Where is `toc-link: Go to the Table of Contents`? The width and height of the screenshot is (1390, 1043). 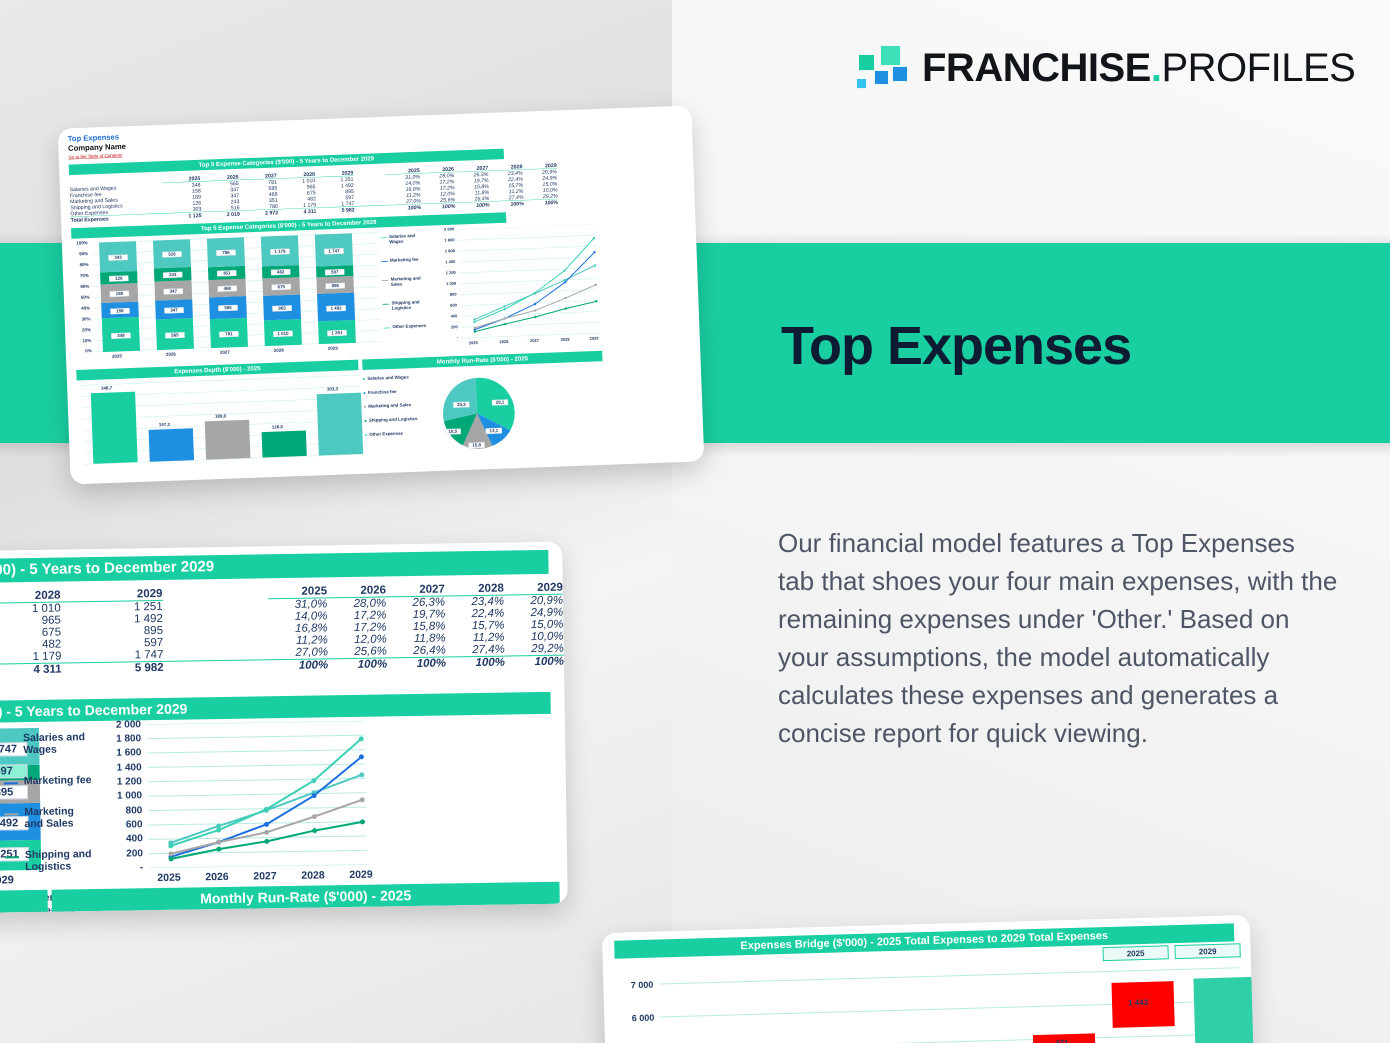 toc-link: Go to the Table of Contents is located at coordinates (95, 156).